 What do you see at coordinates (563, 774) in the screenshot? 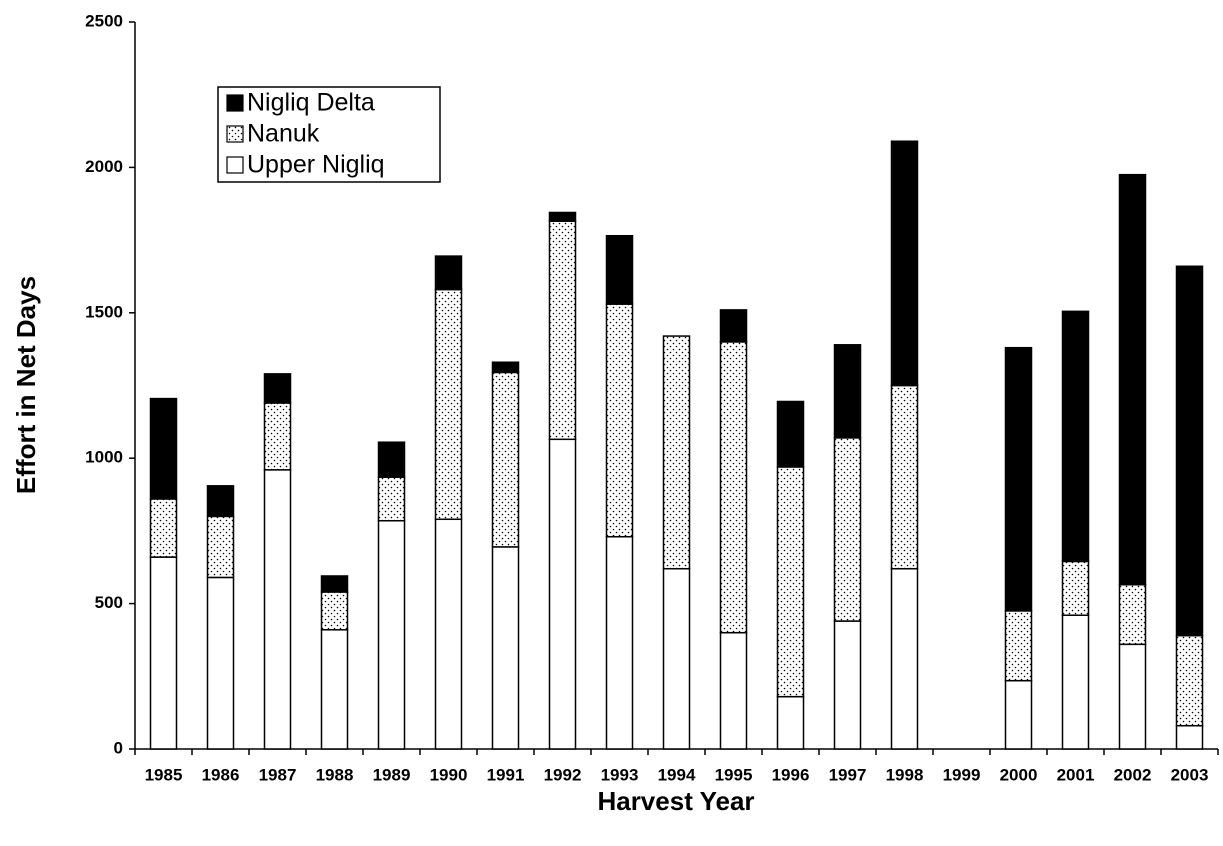
I see `x-tick-label: 1992` at bounding box center [563, 774].